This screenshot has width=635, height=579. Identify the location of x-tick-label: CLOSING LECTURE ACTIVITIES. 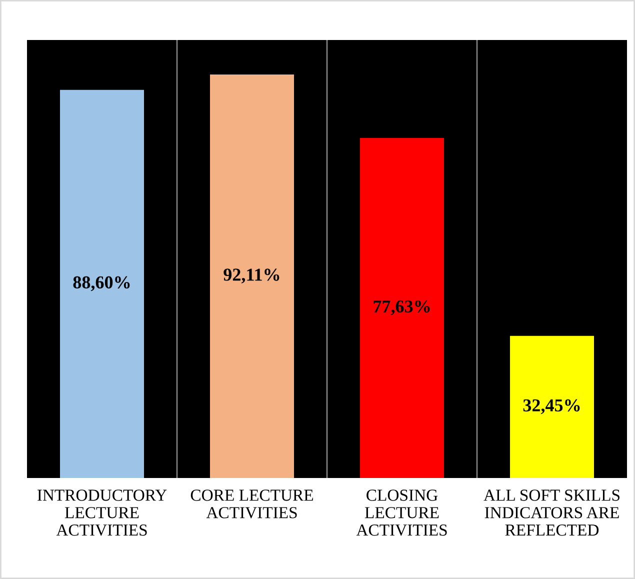
(401, 513).